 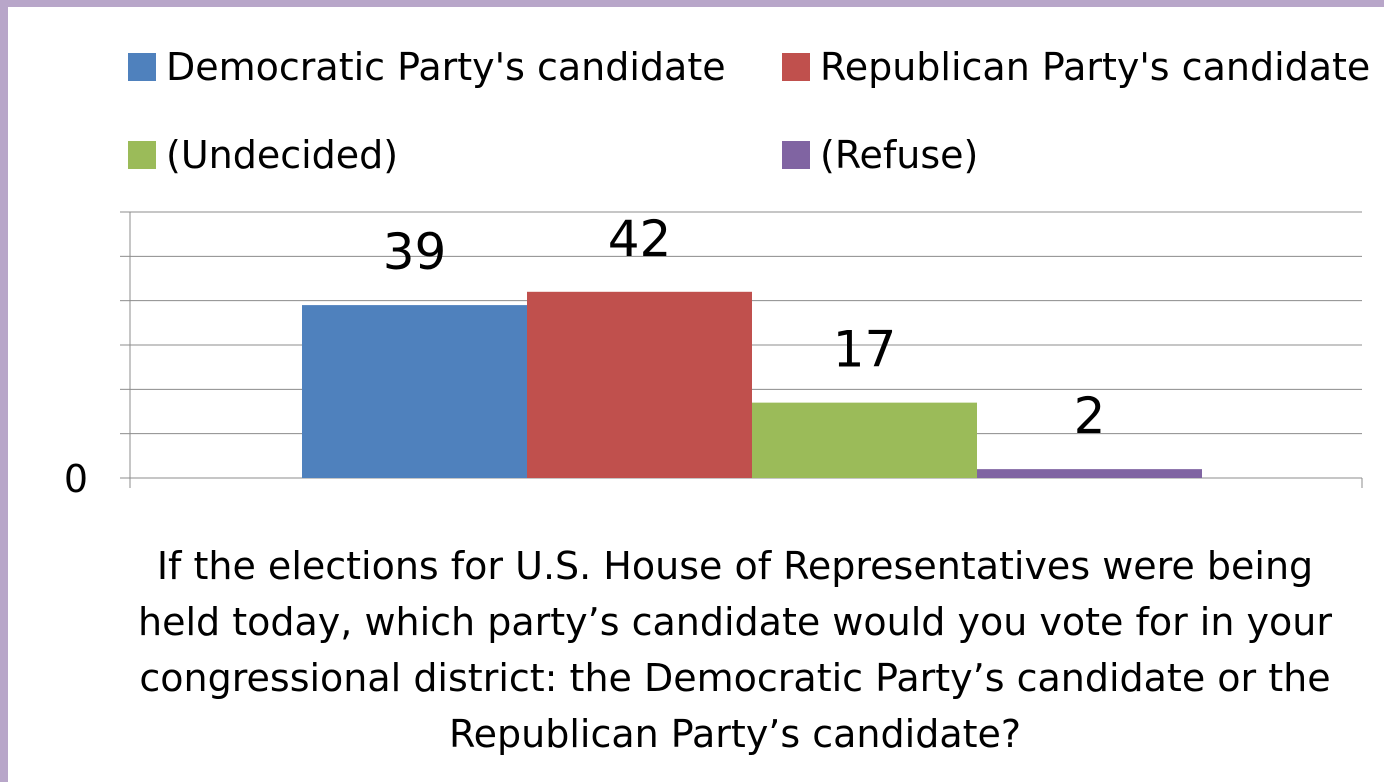 I want to click on data-label-democratic-party-s-candidate: 39, so click(x=415, y=252).